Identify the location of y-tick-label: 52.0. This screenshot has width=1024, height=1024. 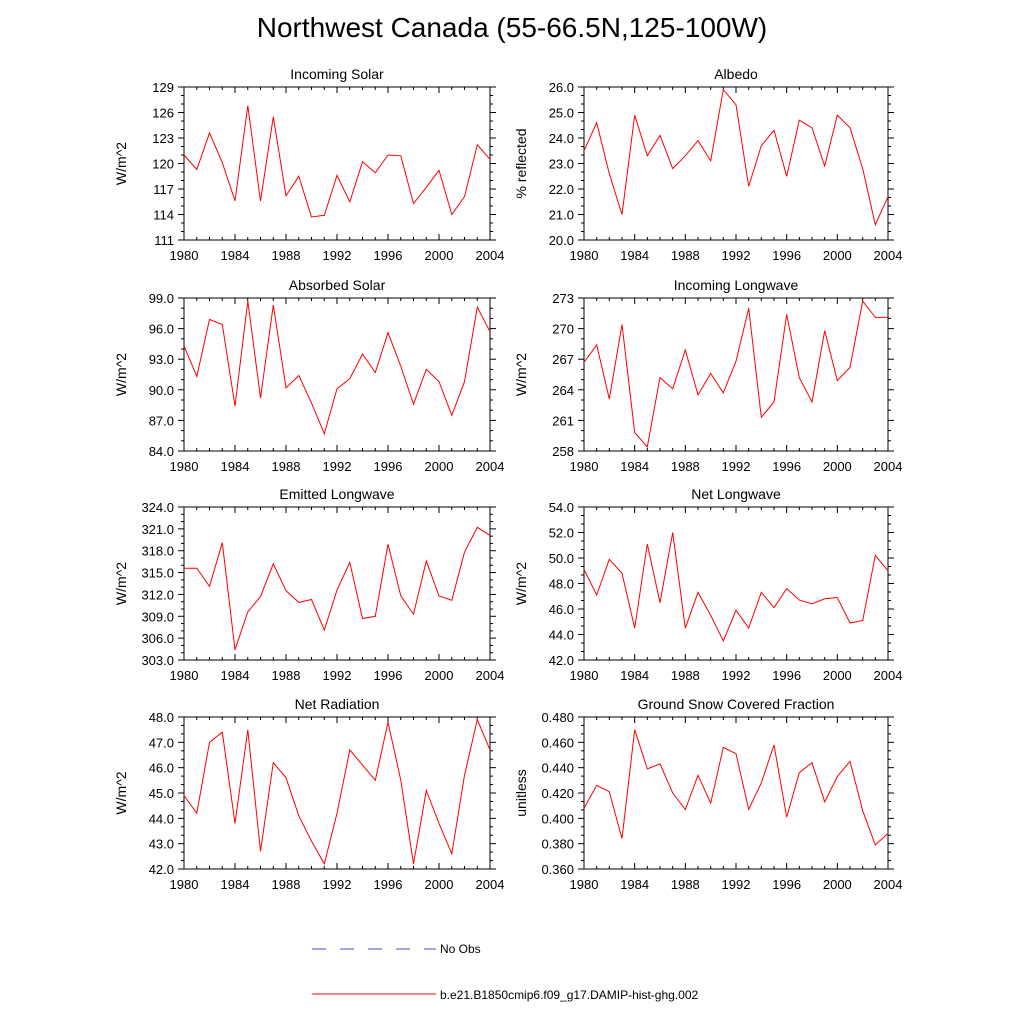
(561, 533).